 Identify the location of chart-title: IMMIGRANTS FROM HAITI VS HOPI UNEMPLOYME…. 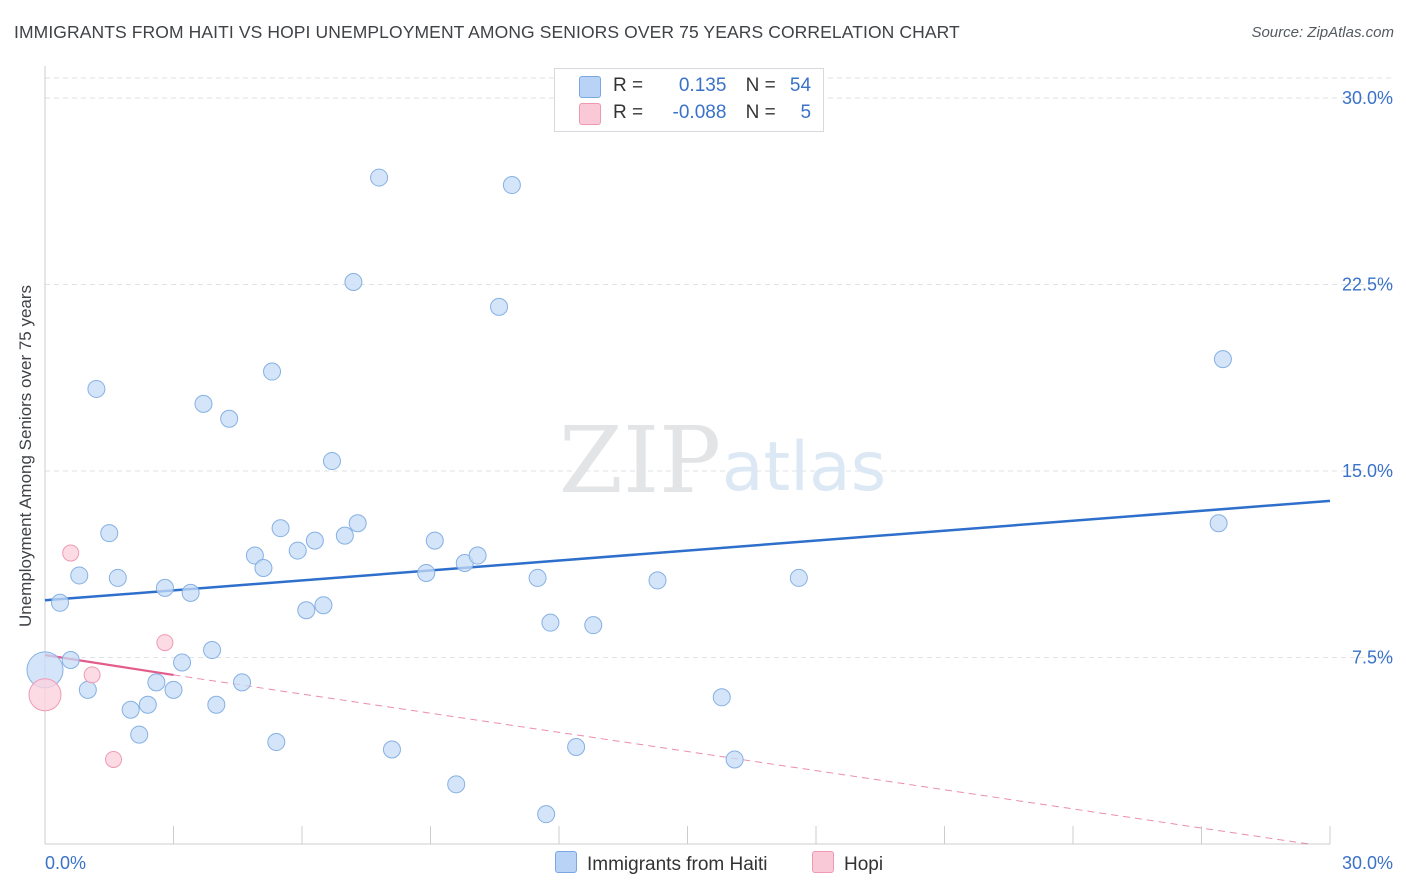
(487, 32).